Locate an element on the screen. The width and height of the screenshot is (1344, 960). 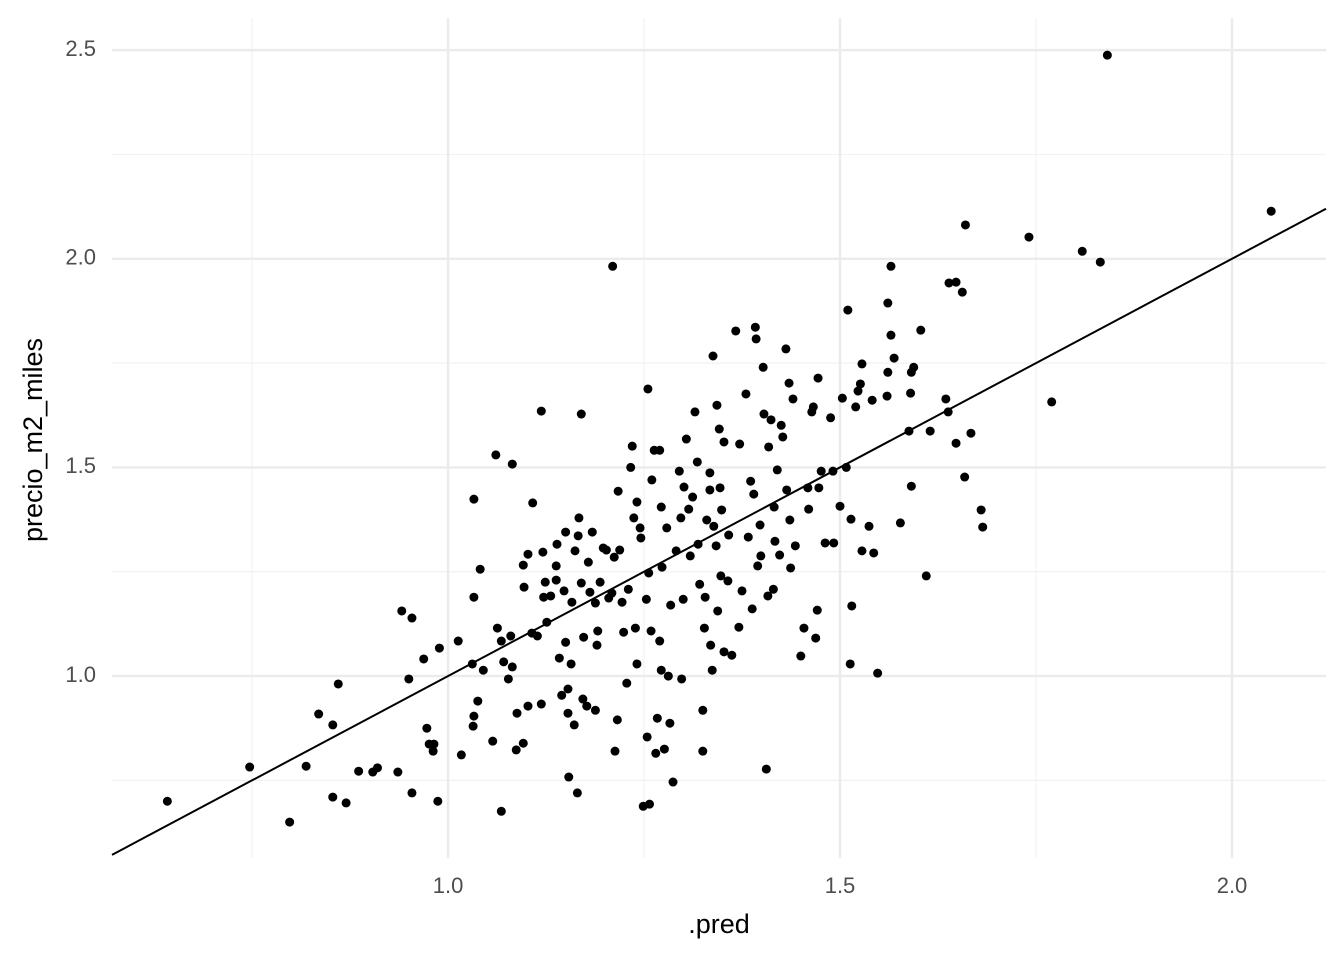
x-axis-title: .pred is located at coordinates (719, 924).